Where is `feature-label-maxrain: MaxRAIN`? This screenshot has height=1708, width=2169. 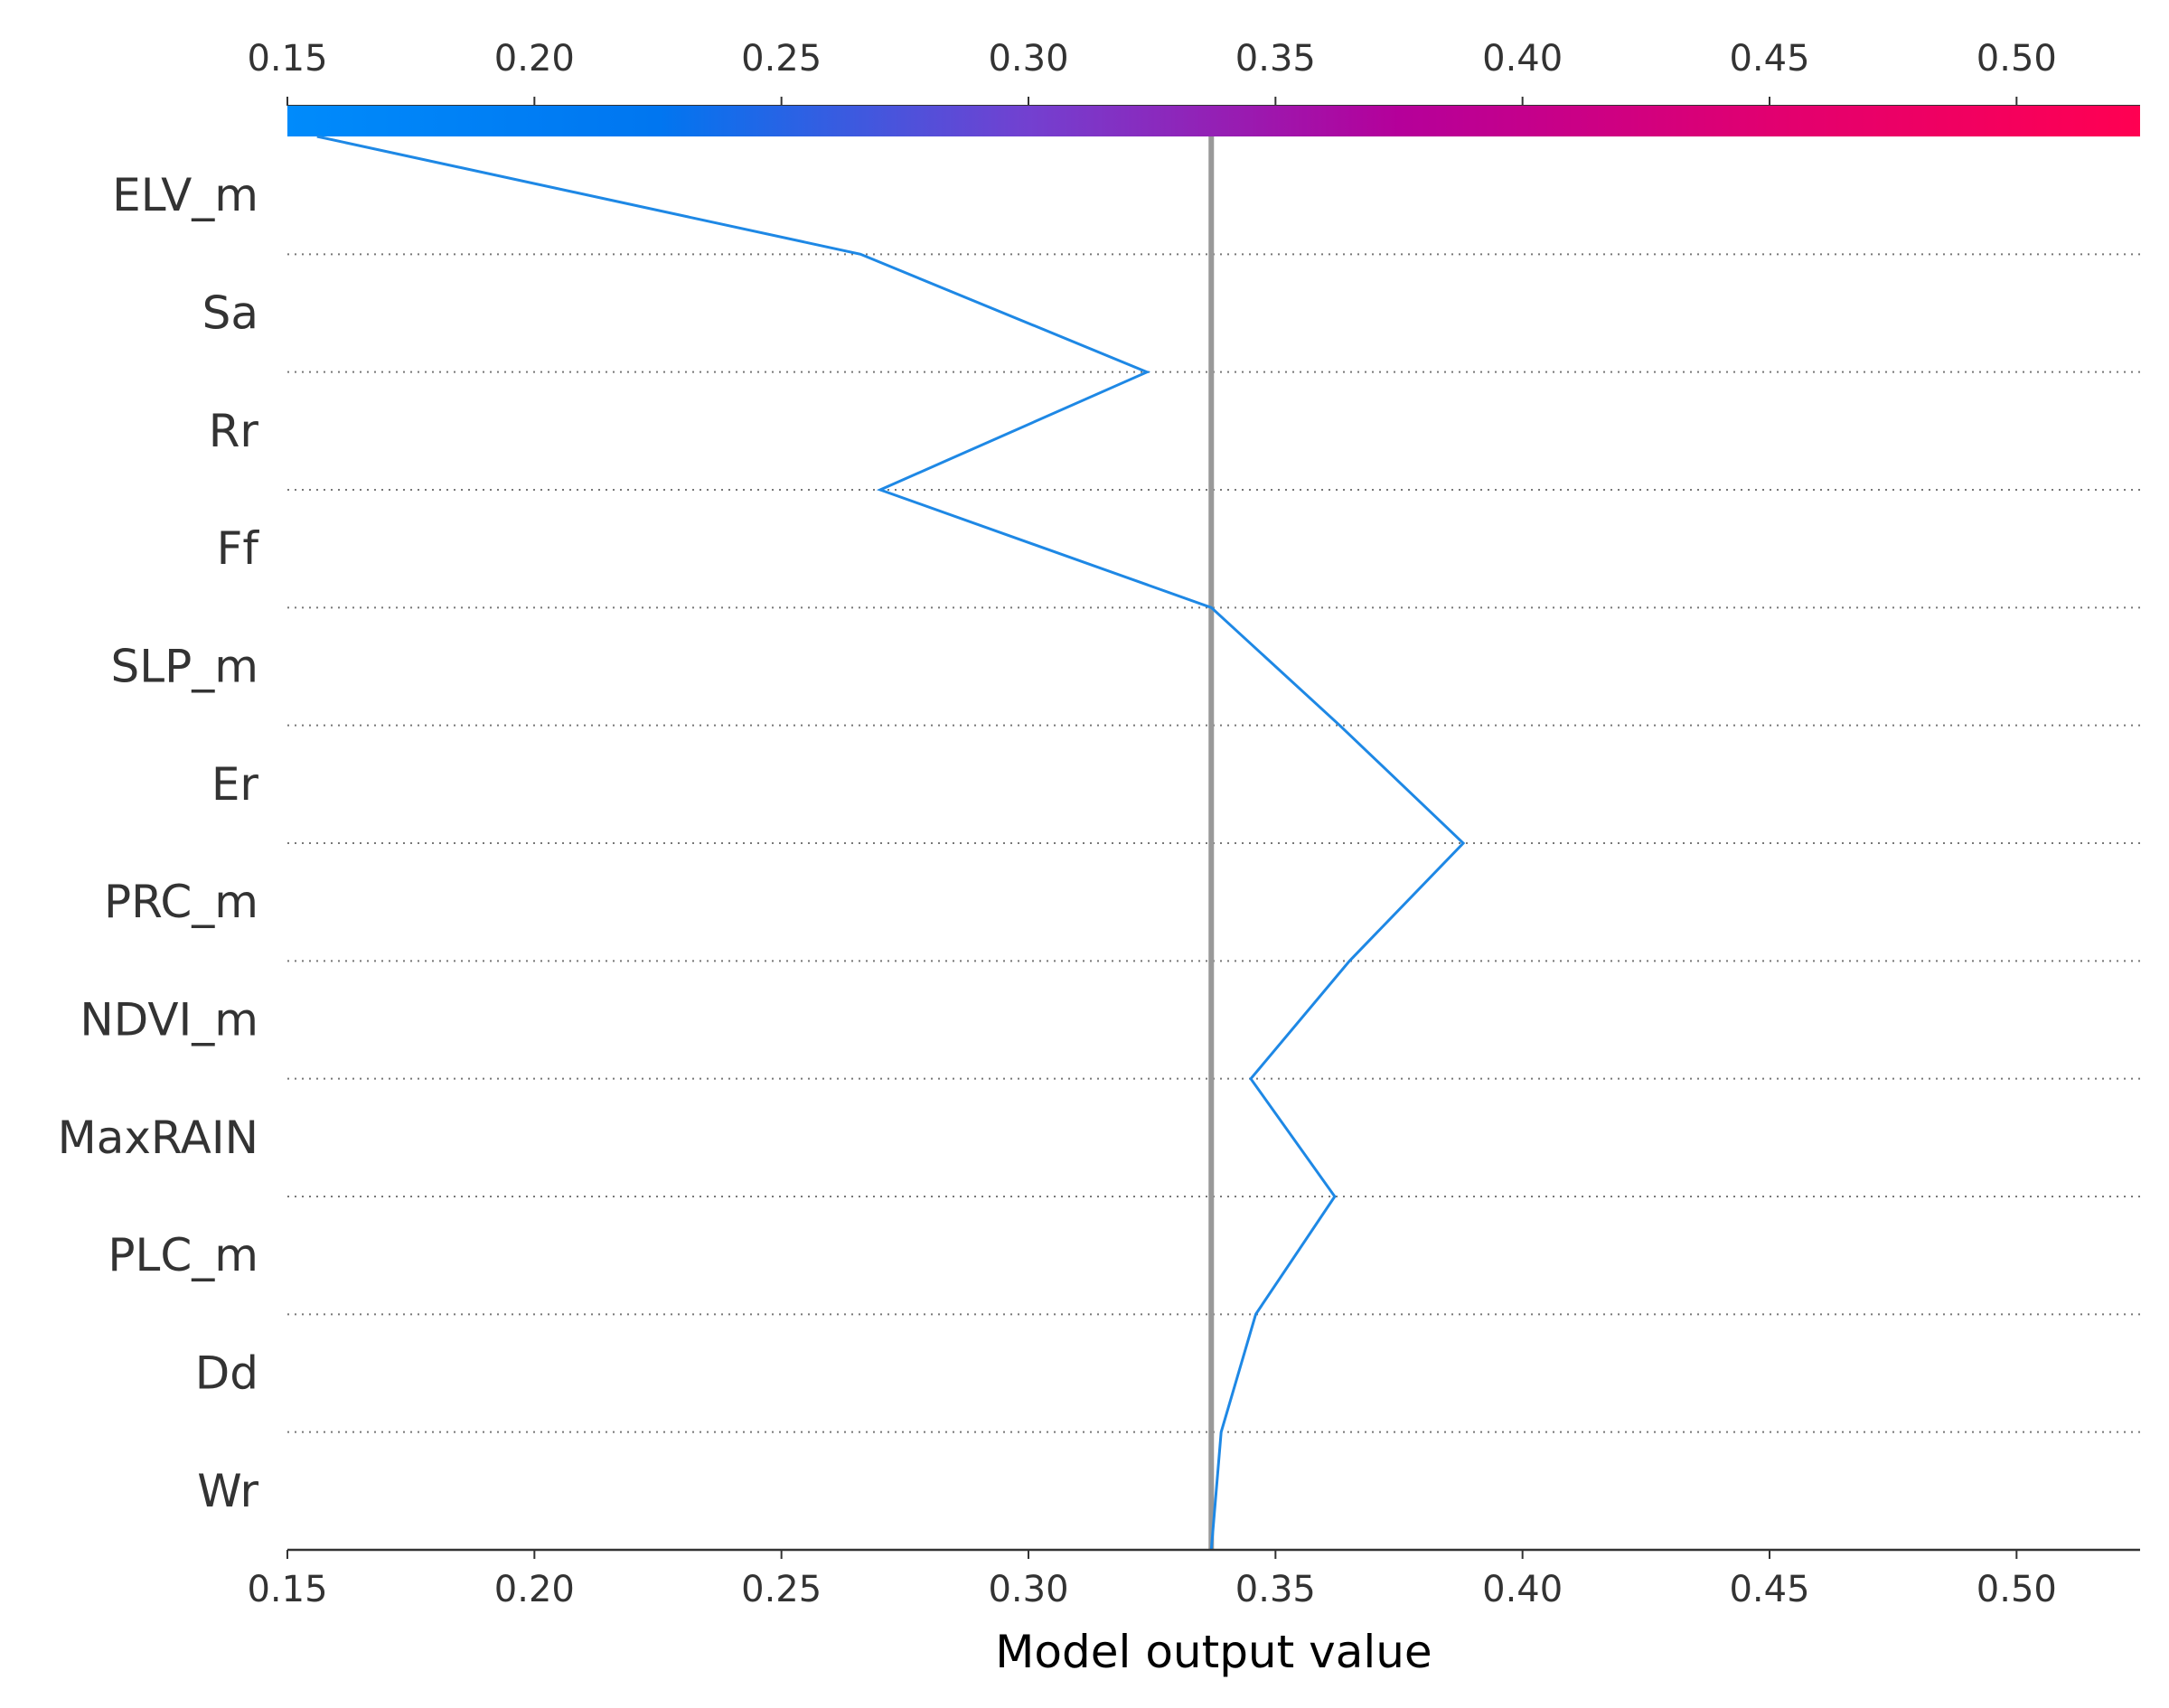 feature-label-maxrain: MaxRAIN is located at coordinates (158, 1138).